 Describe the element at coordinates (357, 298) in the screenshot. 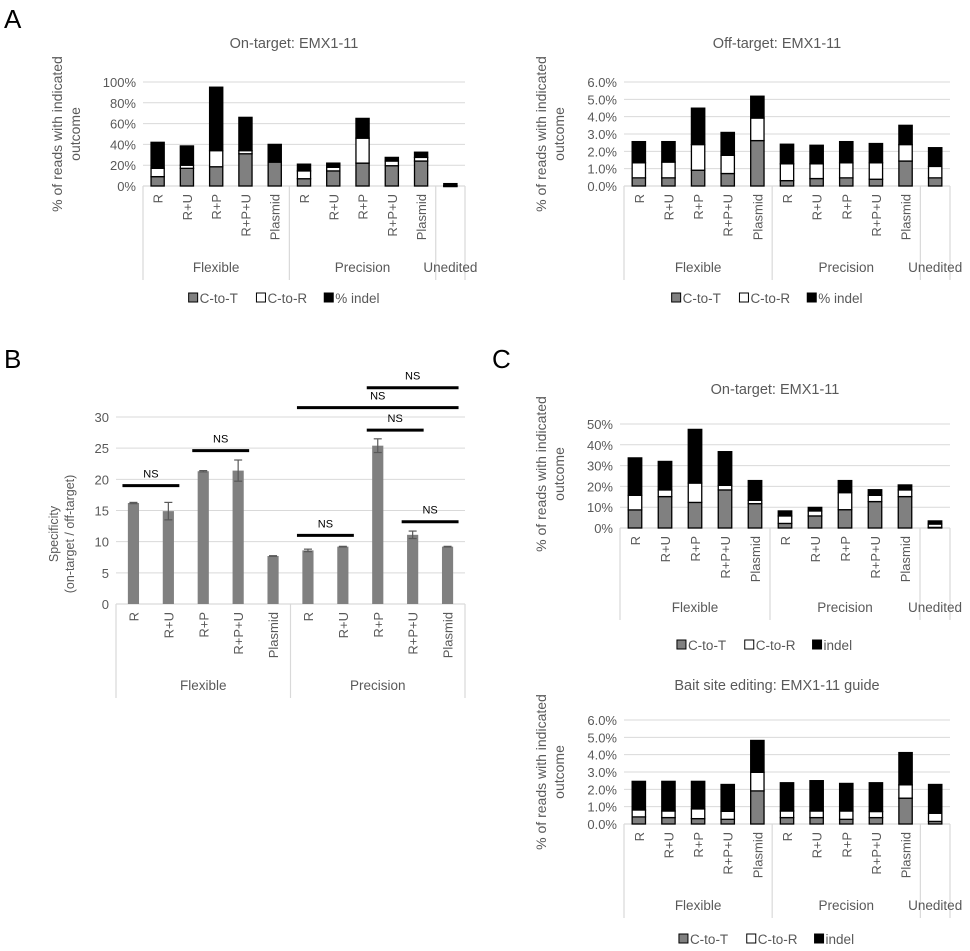

I see `legend-label: % indel` at that location.